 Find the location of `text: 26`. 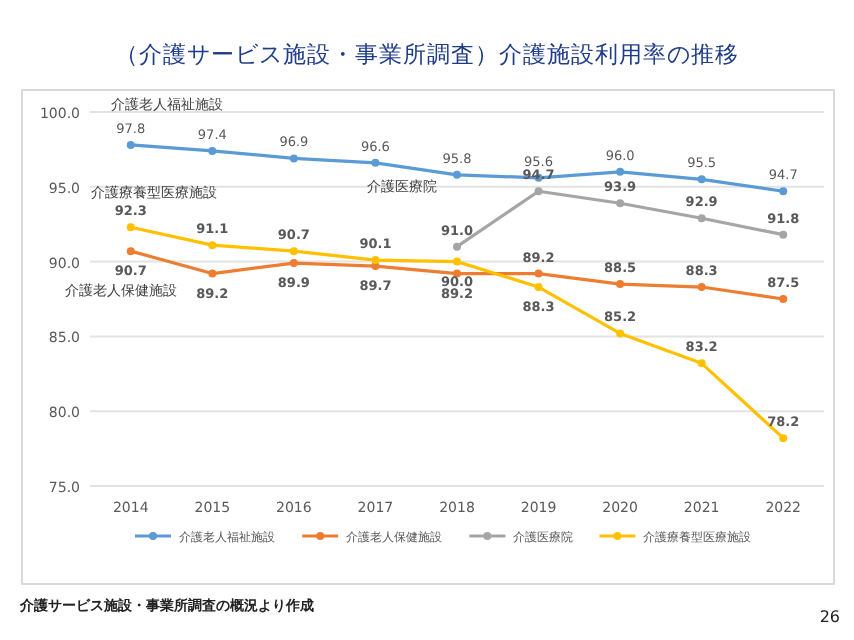

text: 26 is located at coordinates (829, 617).